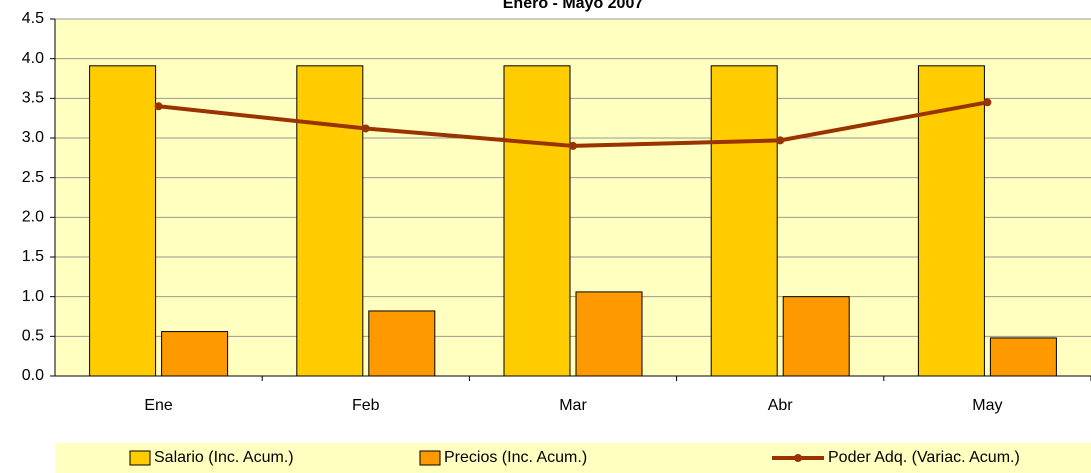  Describe the element at coordinates (573, 405) in the screenshot. I see `x-tick-label: Mar` at that location.